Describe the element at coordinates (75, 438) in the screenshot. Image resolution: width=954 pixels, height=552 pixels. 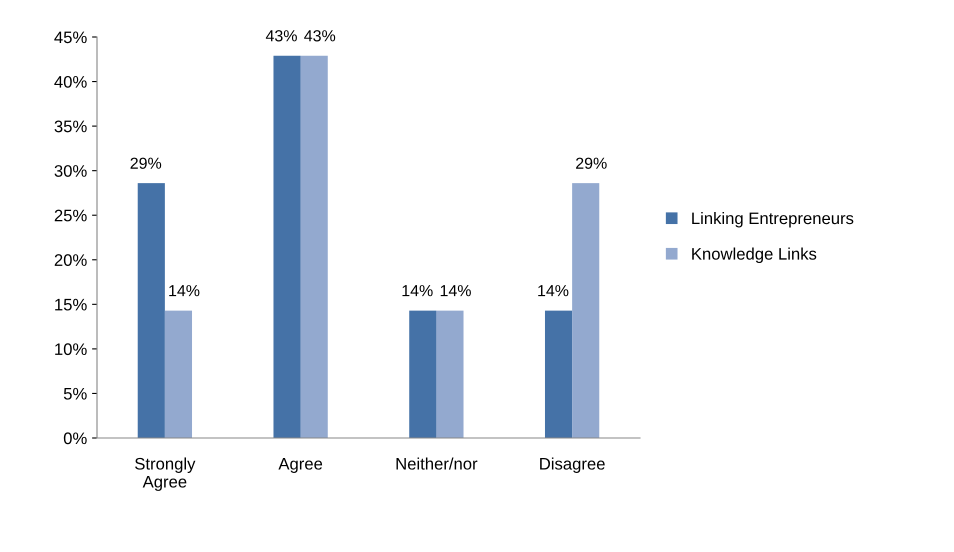
I see `y-tick-label: 0%` at that location.